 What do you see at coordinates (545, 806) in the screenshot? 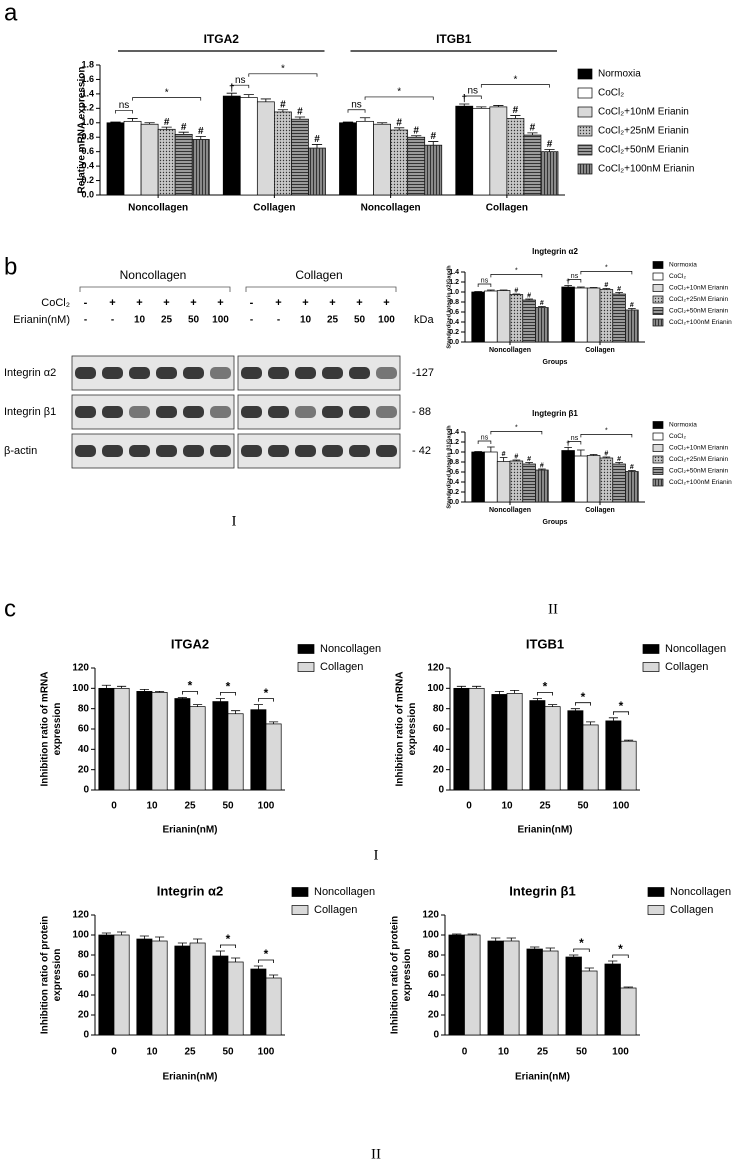
I see `x-tick-label: 25` at bounding box center [545, 806].